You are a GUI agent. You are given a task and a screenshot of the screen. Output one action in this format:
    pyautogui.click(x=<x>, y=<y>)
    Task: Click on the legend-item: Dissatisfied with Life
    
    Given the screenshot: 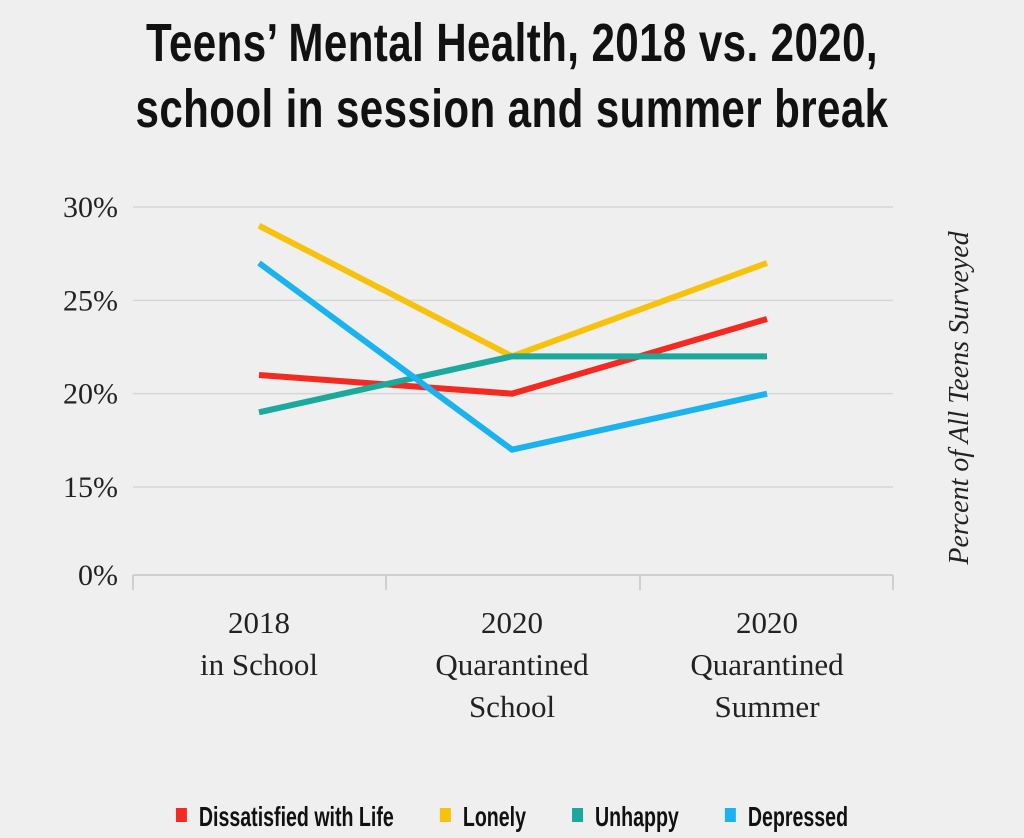 What is the action you would take?
    pyautogui.click(x=284, y=817)
    